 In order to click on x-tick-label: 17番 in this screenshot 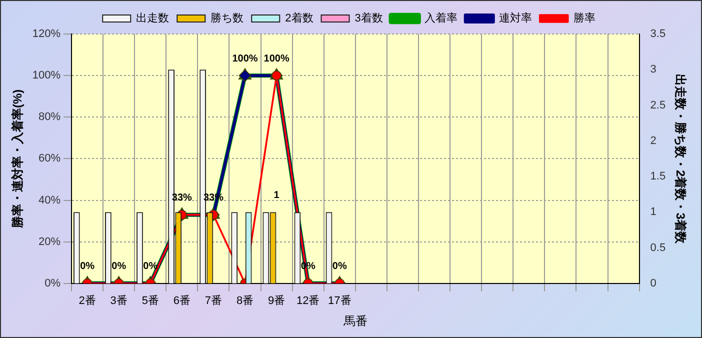, I will do `click(340, 301)`.